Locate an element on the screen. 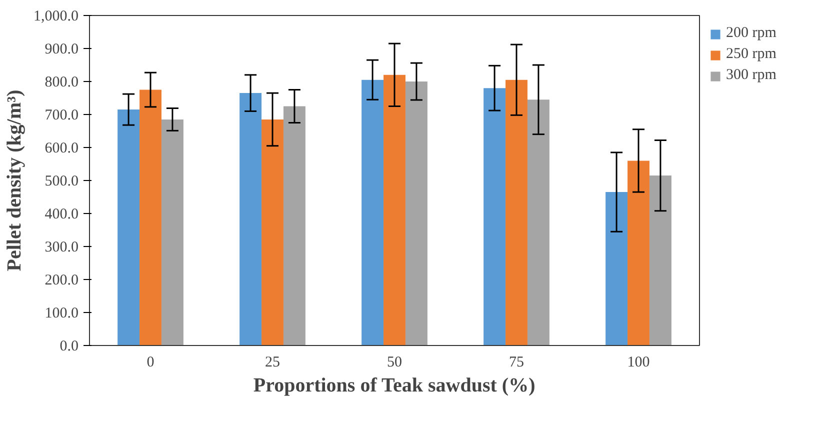  legend-label: 300 rpm is located at coordinates (751, 75).